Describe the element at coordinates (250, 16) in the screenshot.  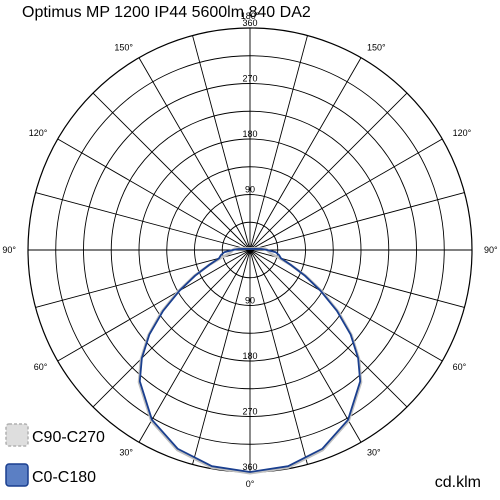
I see `angle-label: 180°` at that location.